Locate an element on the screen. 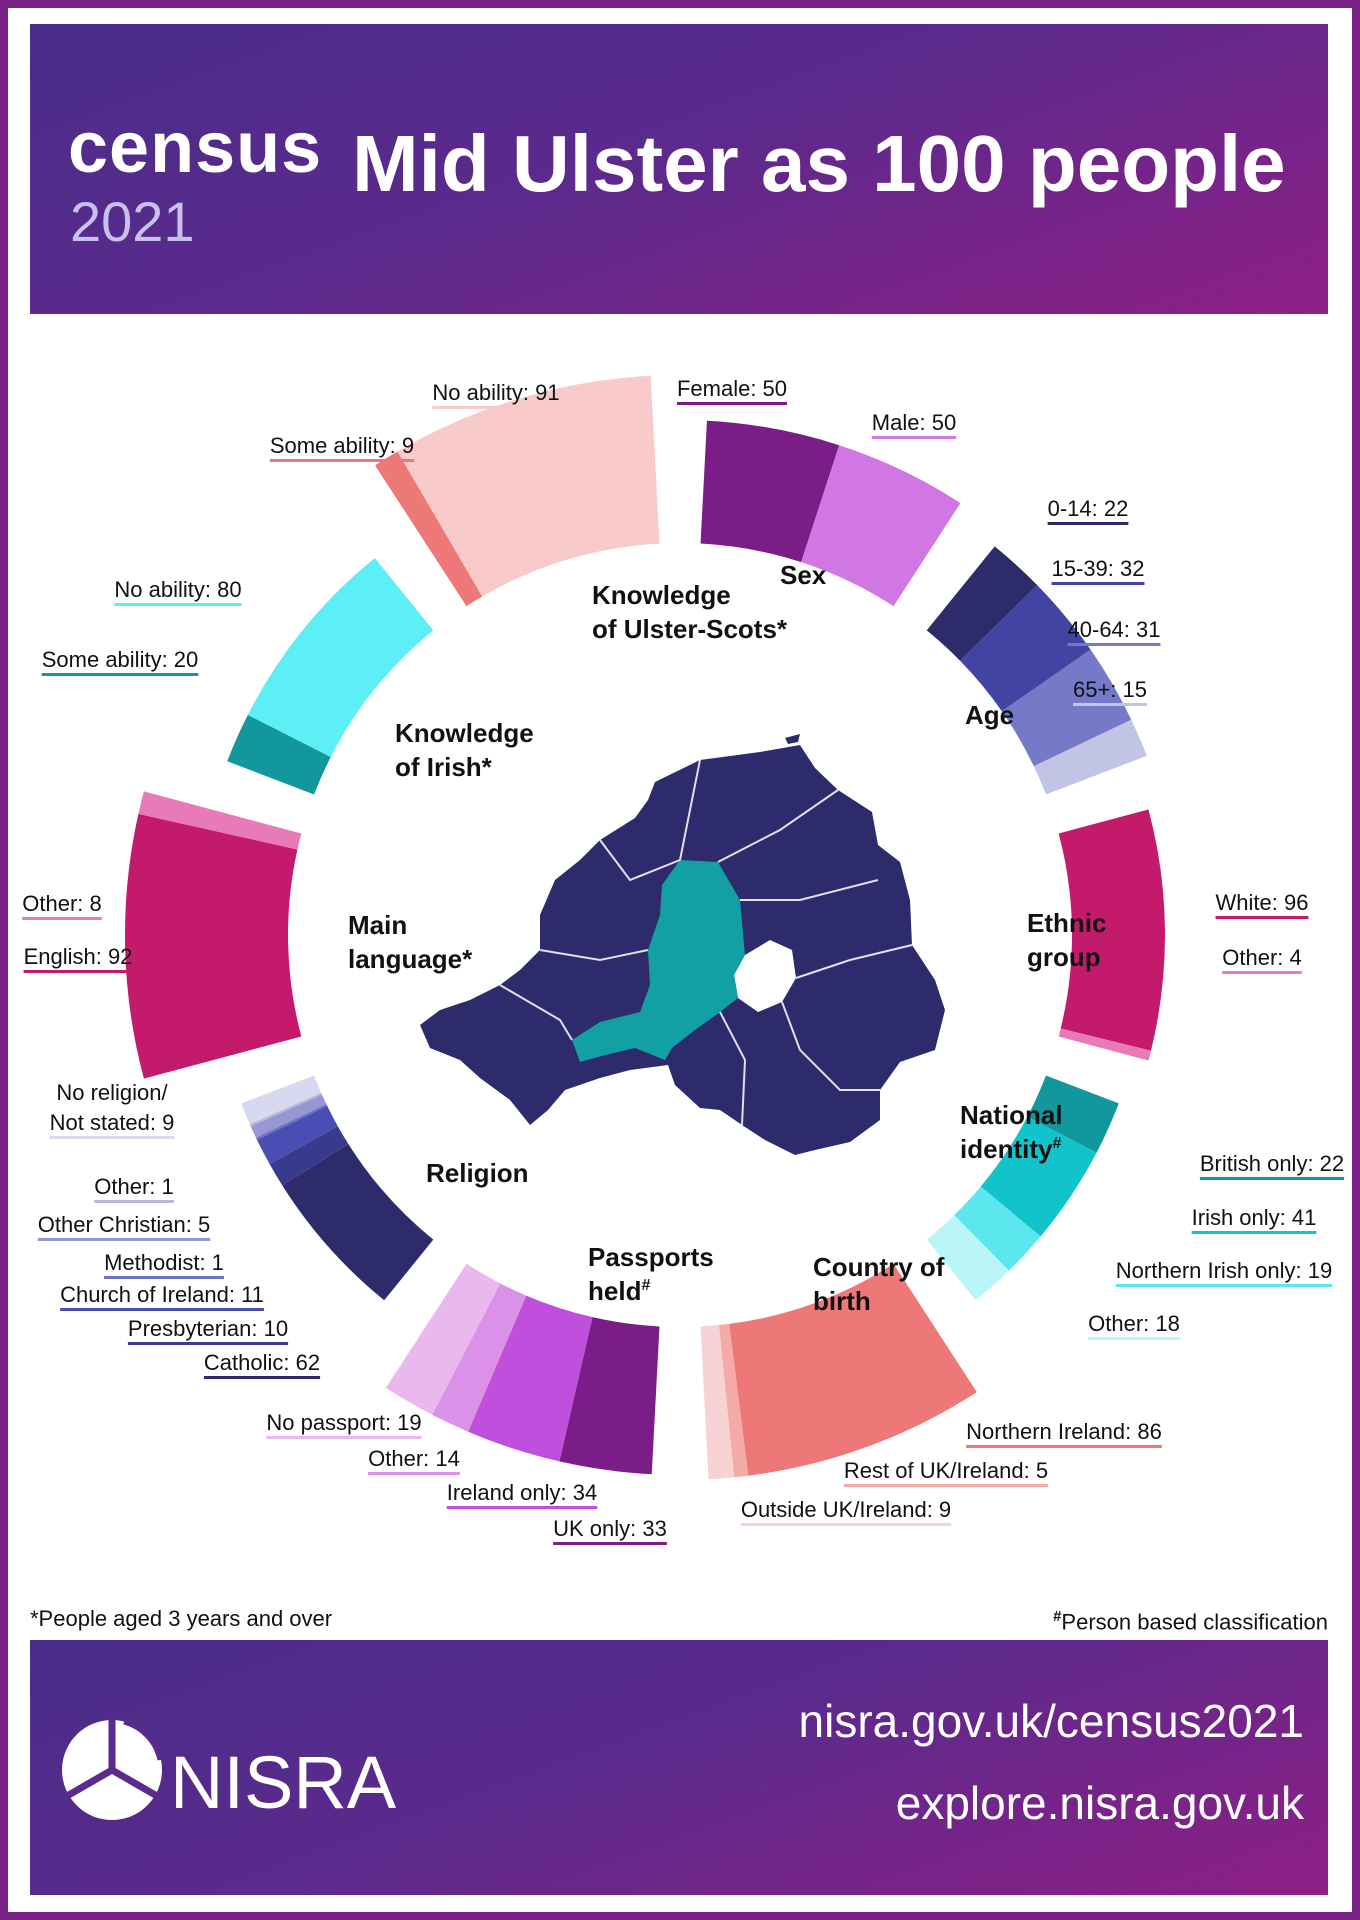  label-main-language-english-92: English: 92 is located at coordinates (78, 956).